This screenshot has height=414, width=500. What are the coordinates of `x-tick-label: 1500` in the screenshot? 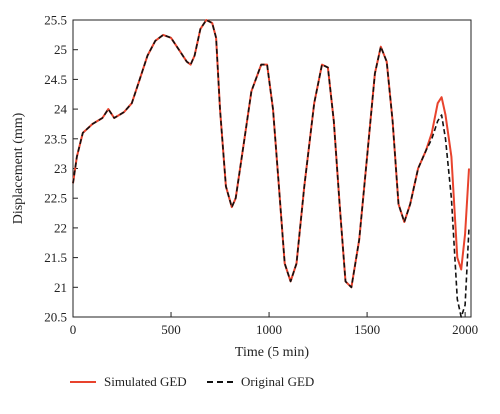 It's located at (367, 329).